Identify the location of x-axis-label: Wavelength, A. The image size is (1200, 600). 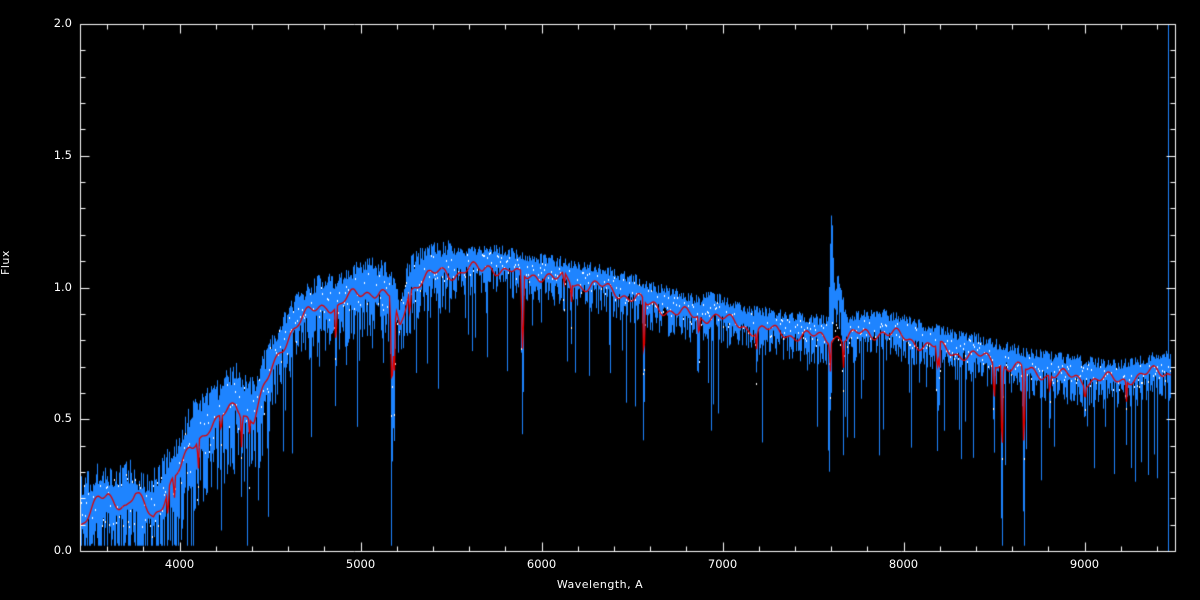
(600, 584).